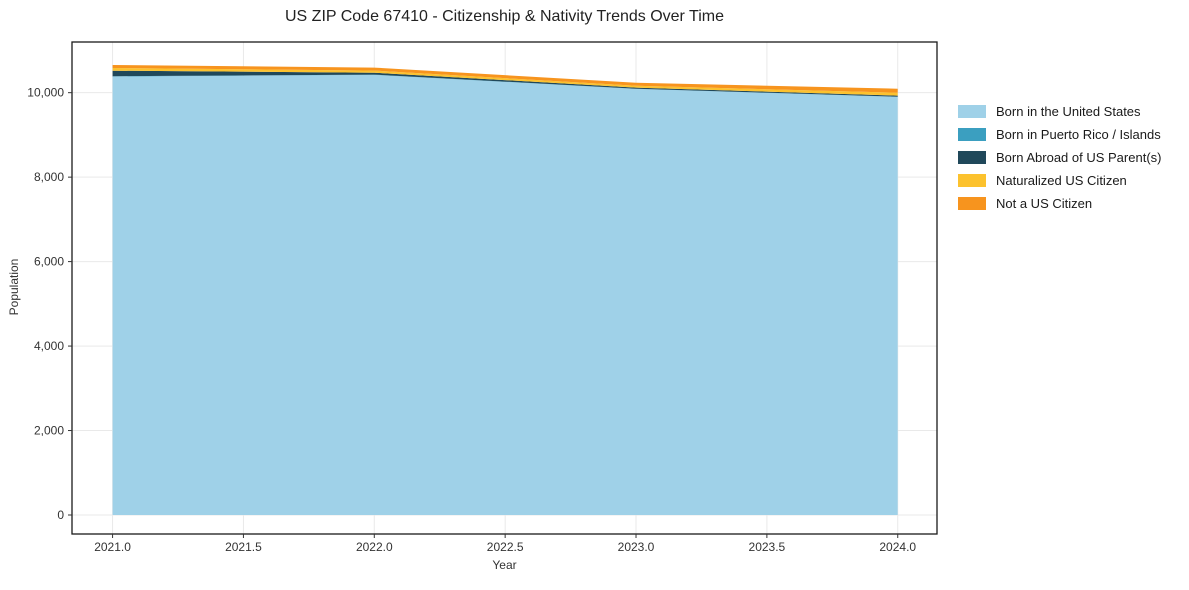 The image size is (1189, 590). I want to click on x-tick-label: 2024.0, so click(897, 547).